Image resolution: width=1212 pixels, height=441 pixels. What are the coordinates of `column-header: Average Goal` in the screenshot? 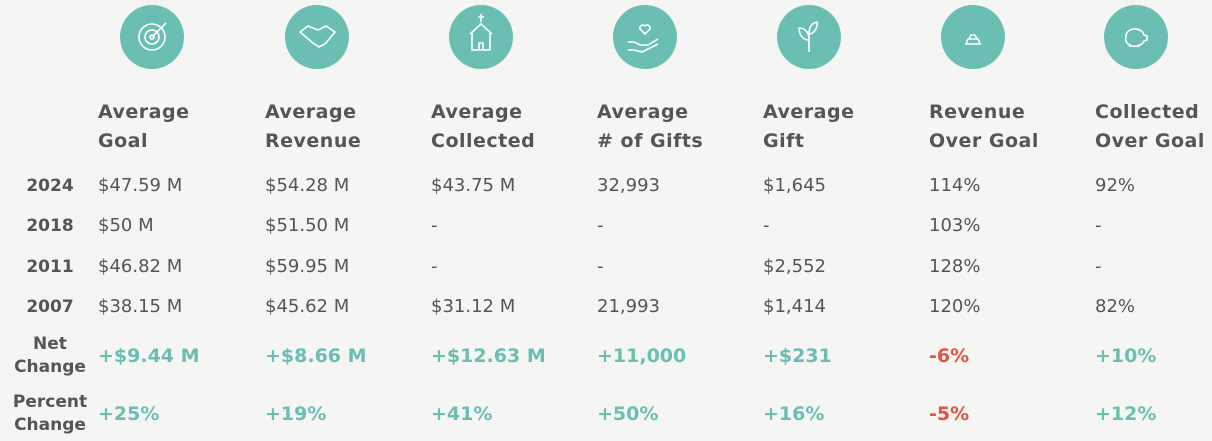 It's located at (143, 127).